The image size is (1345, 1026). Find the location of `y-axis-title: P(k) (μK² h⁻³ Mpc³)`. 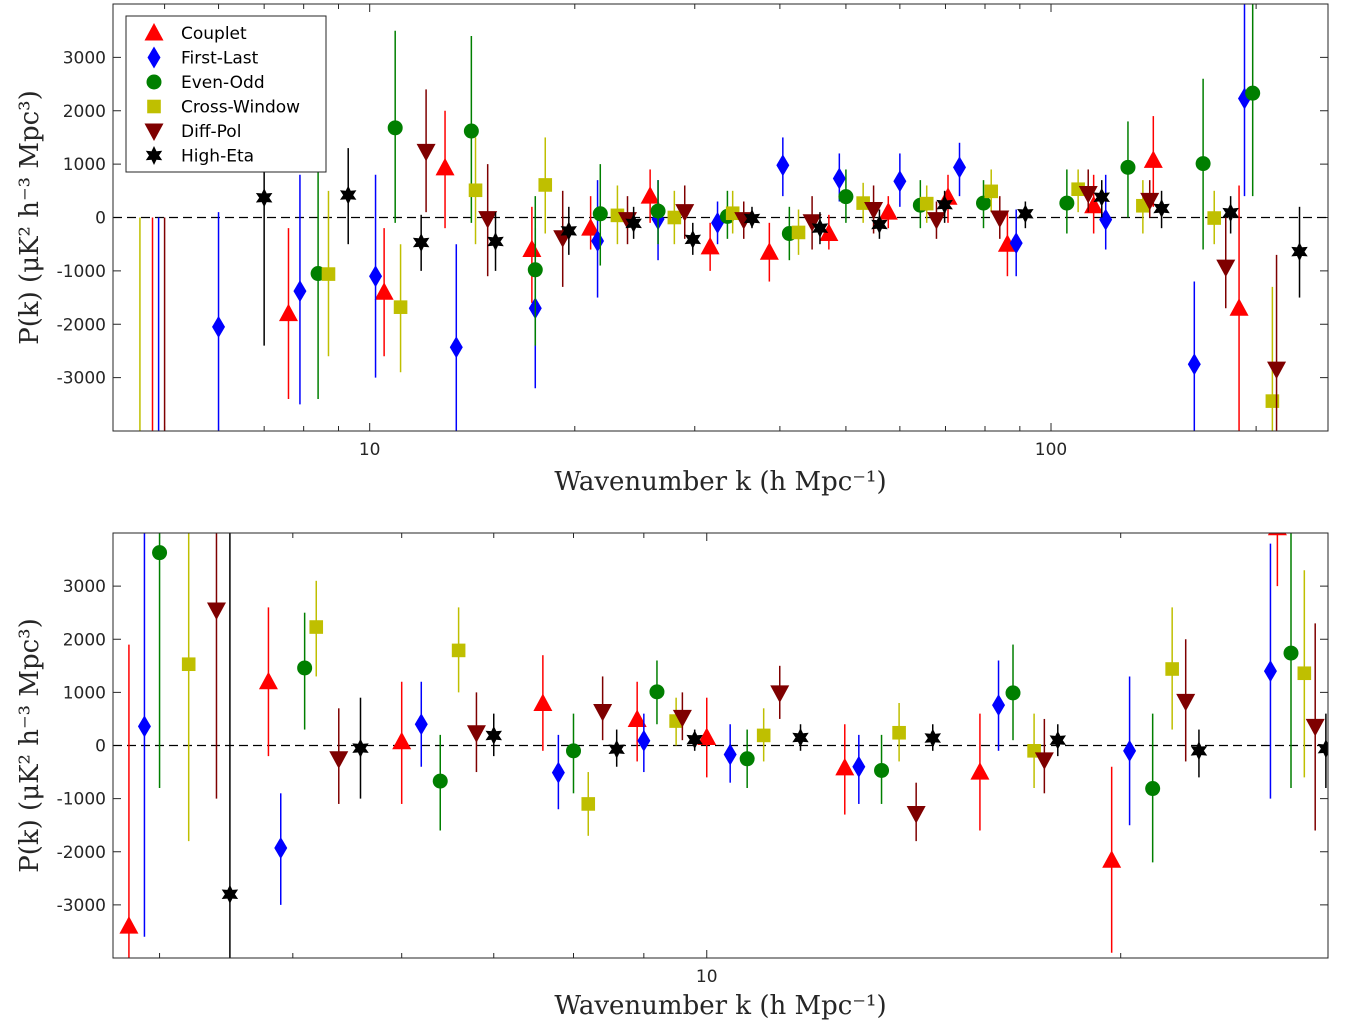

y-axis-title: P(k) (μK² h⁻³ Mpc³) is located at coordinates (30, 217).